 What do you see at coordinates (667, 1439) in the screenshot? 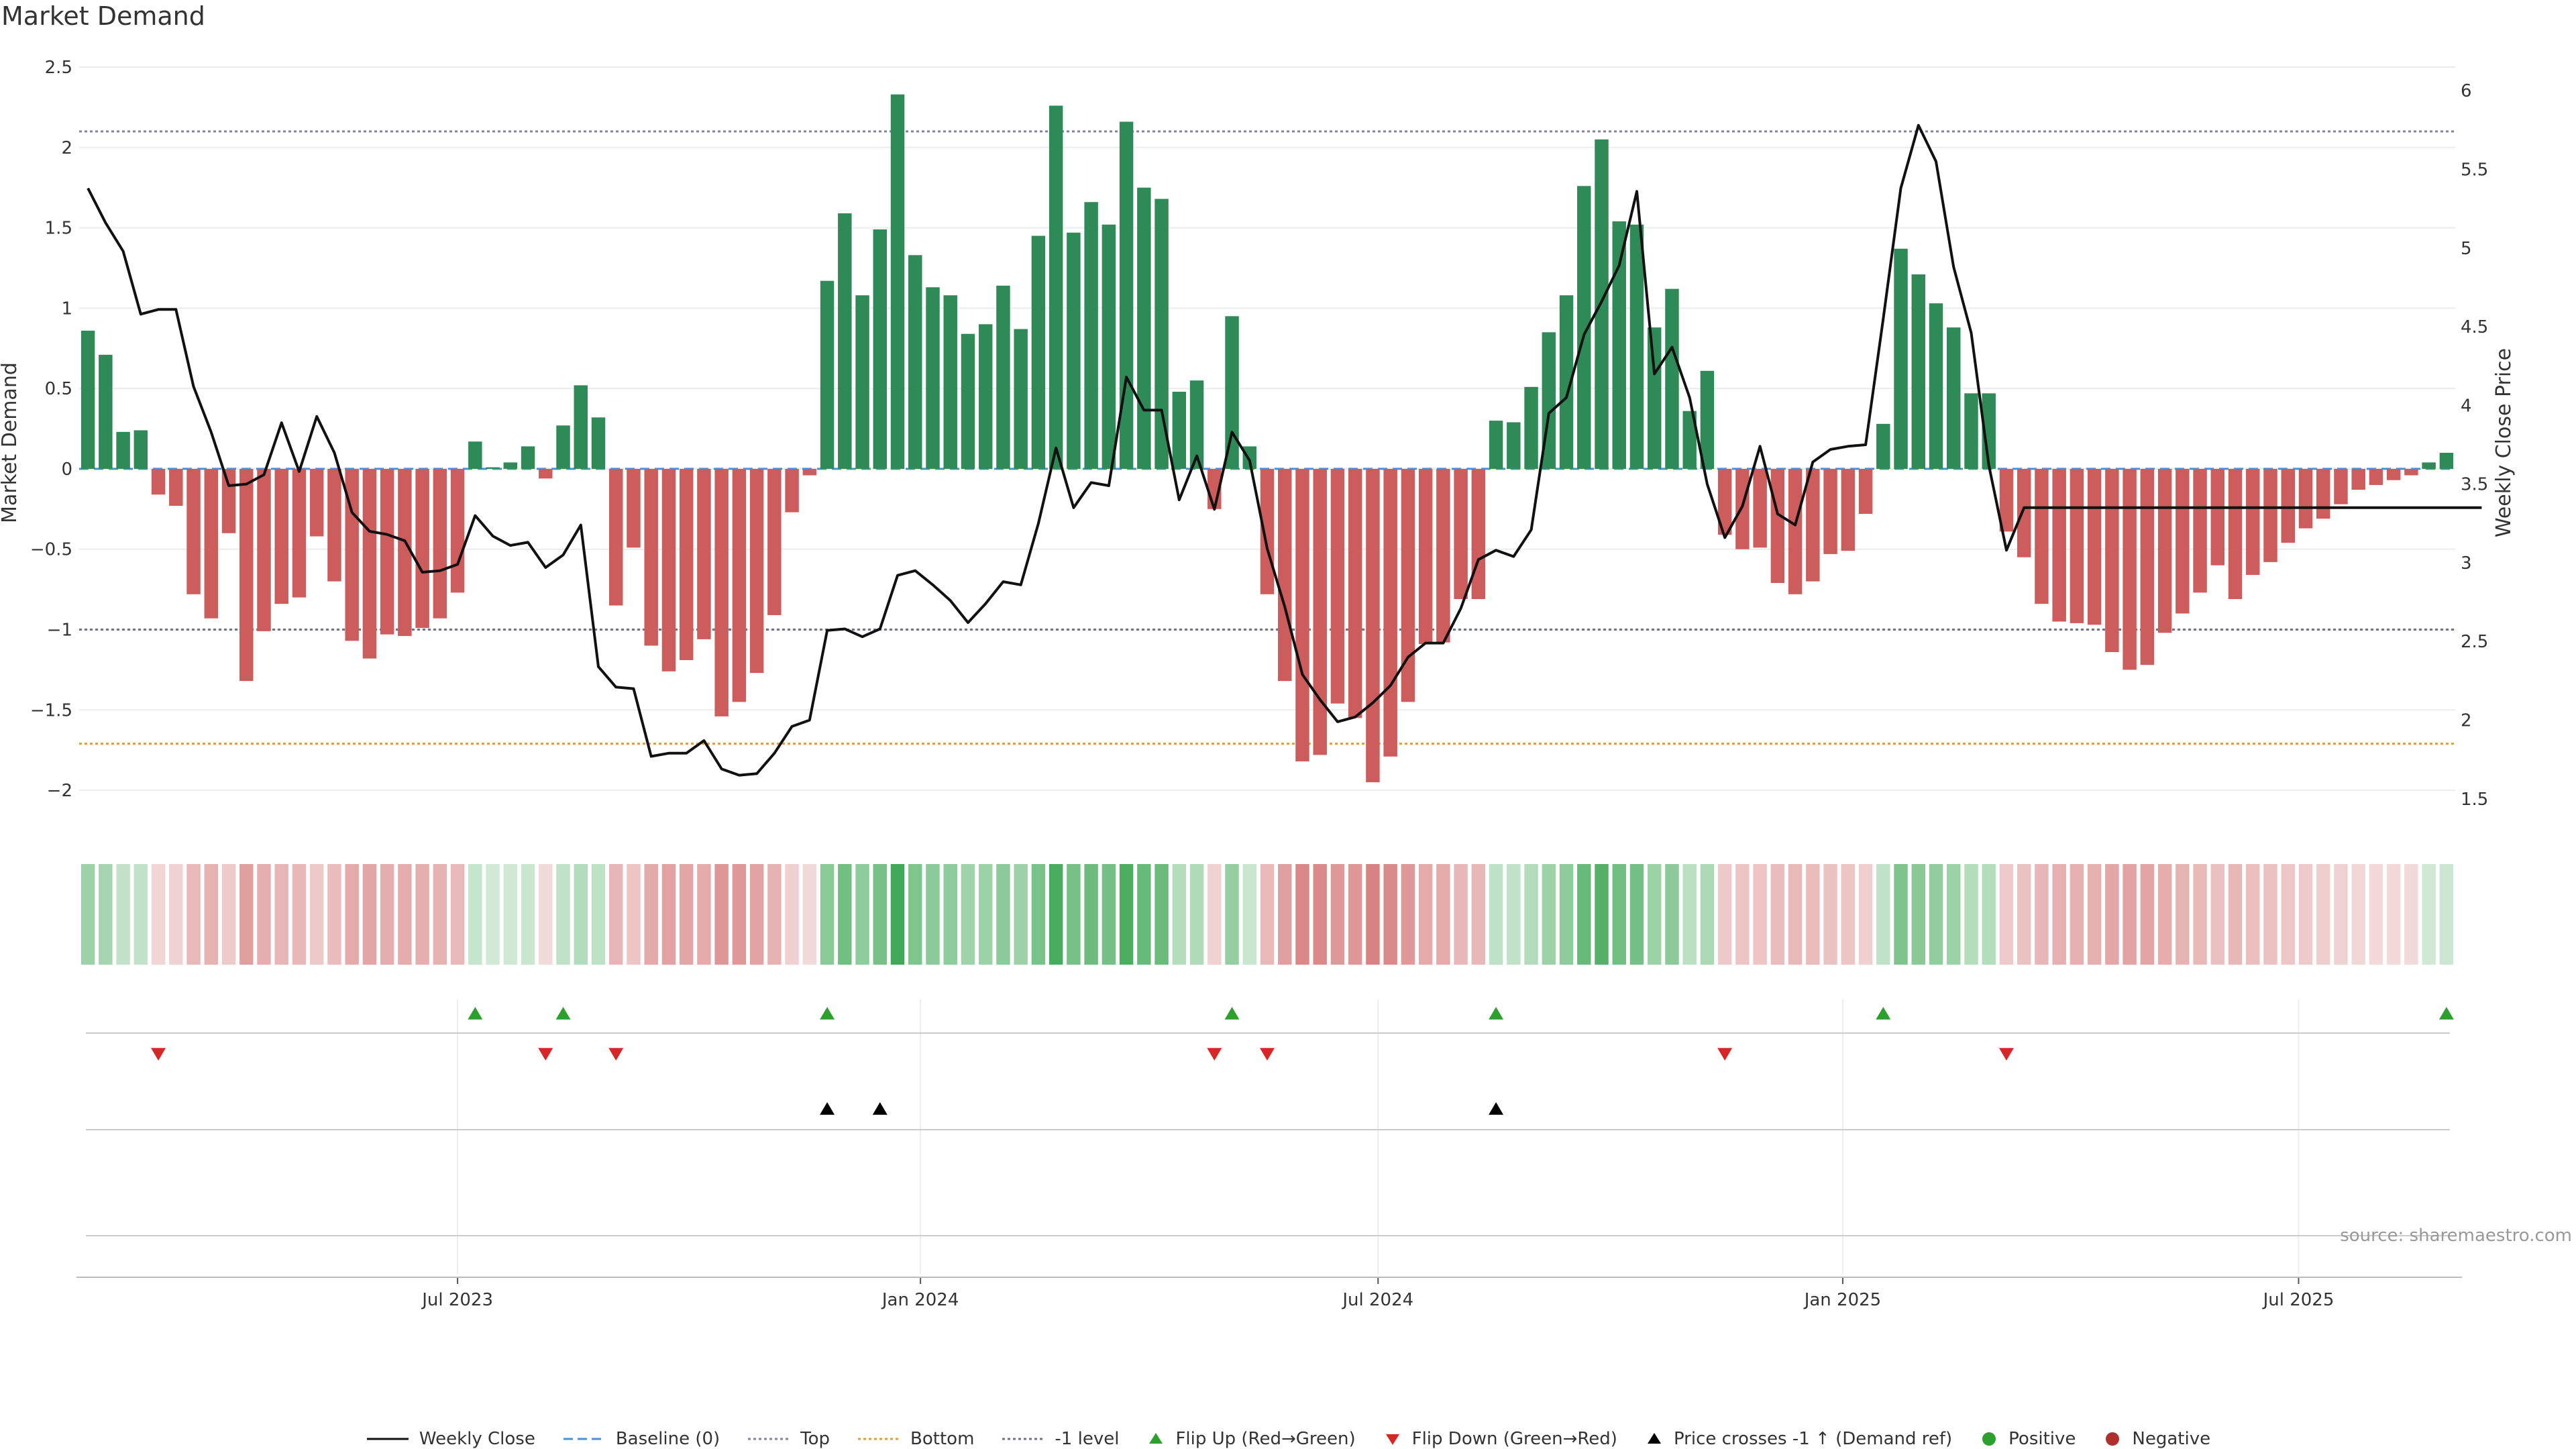
I see `legend-label: Baseline (0)` at bounding box center [667, 1439].